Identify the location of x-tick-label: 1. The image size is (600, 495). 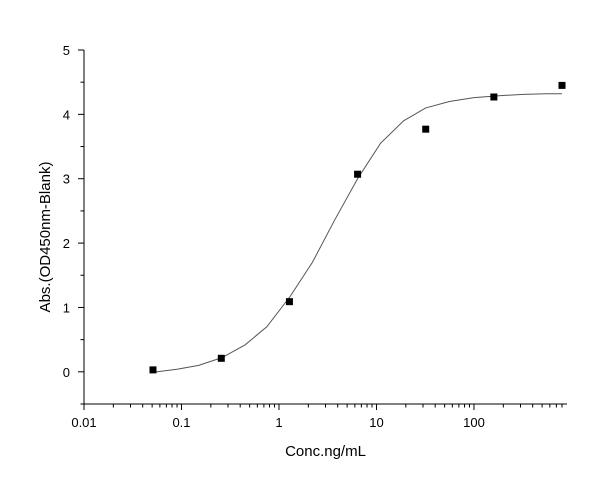
(278, 422).